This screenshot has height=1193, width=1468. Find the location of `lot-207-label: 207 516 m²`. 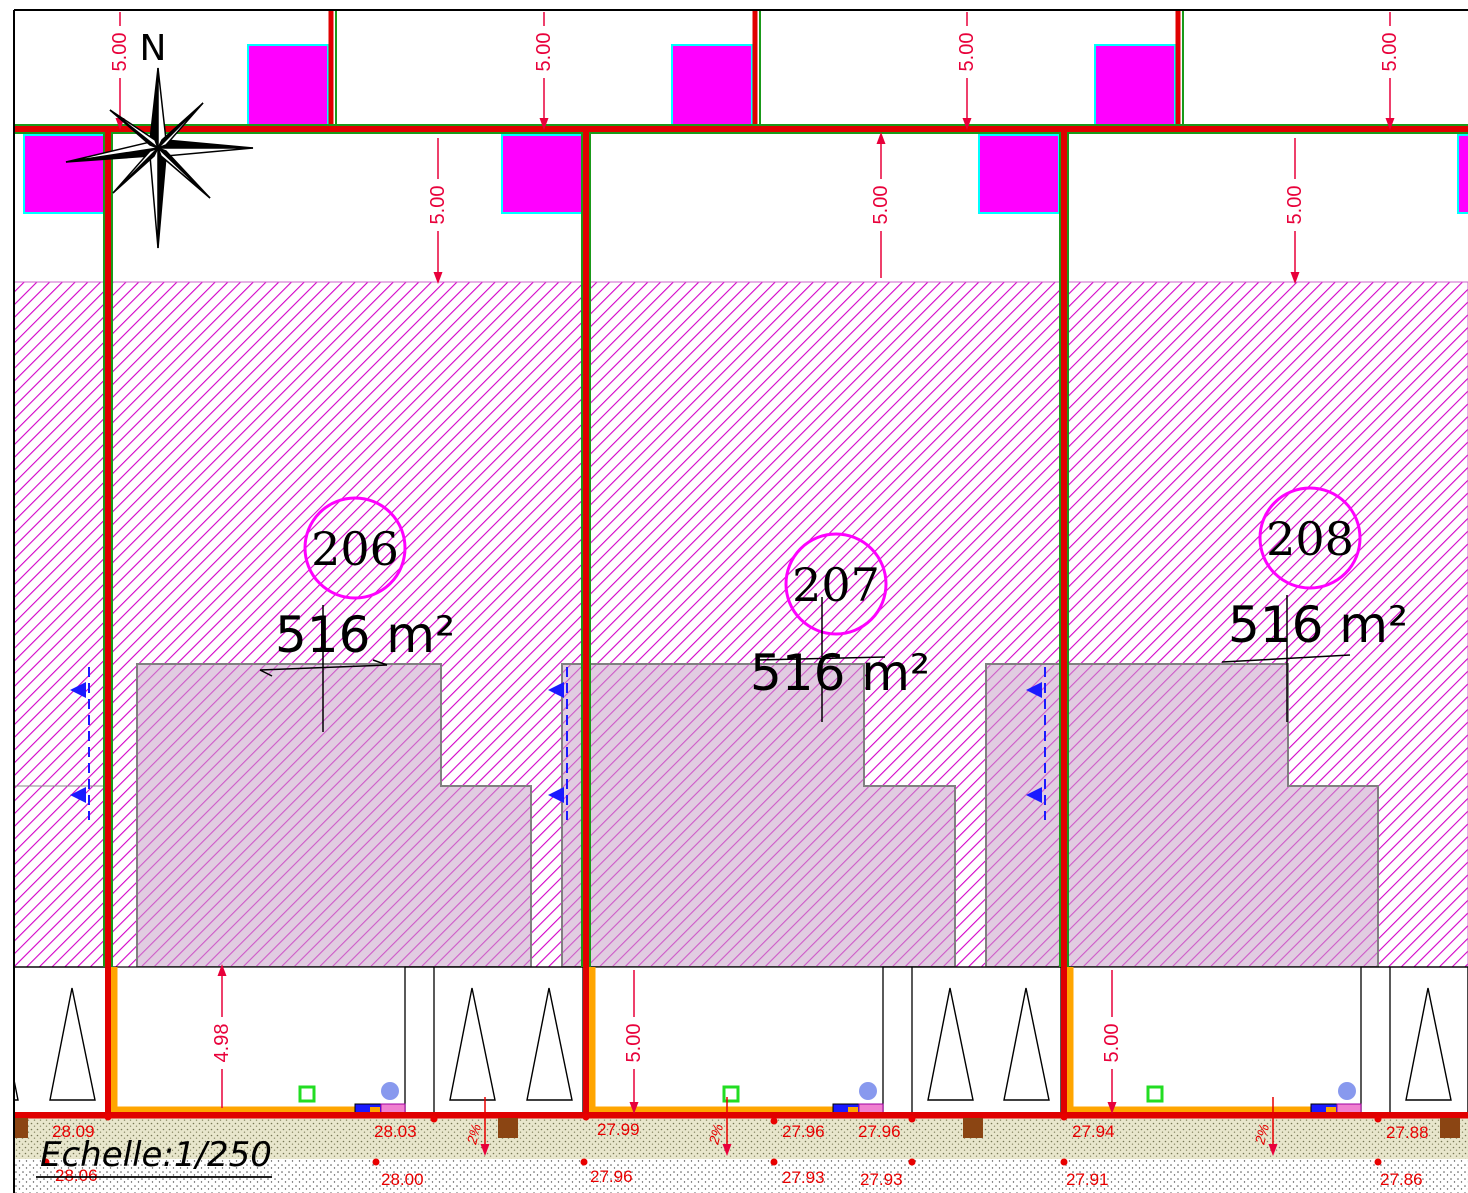

lot-207-label: 207 516 m² is located at coordinates (840, 627).